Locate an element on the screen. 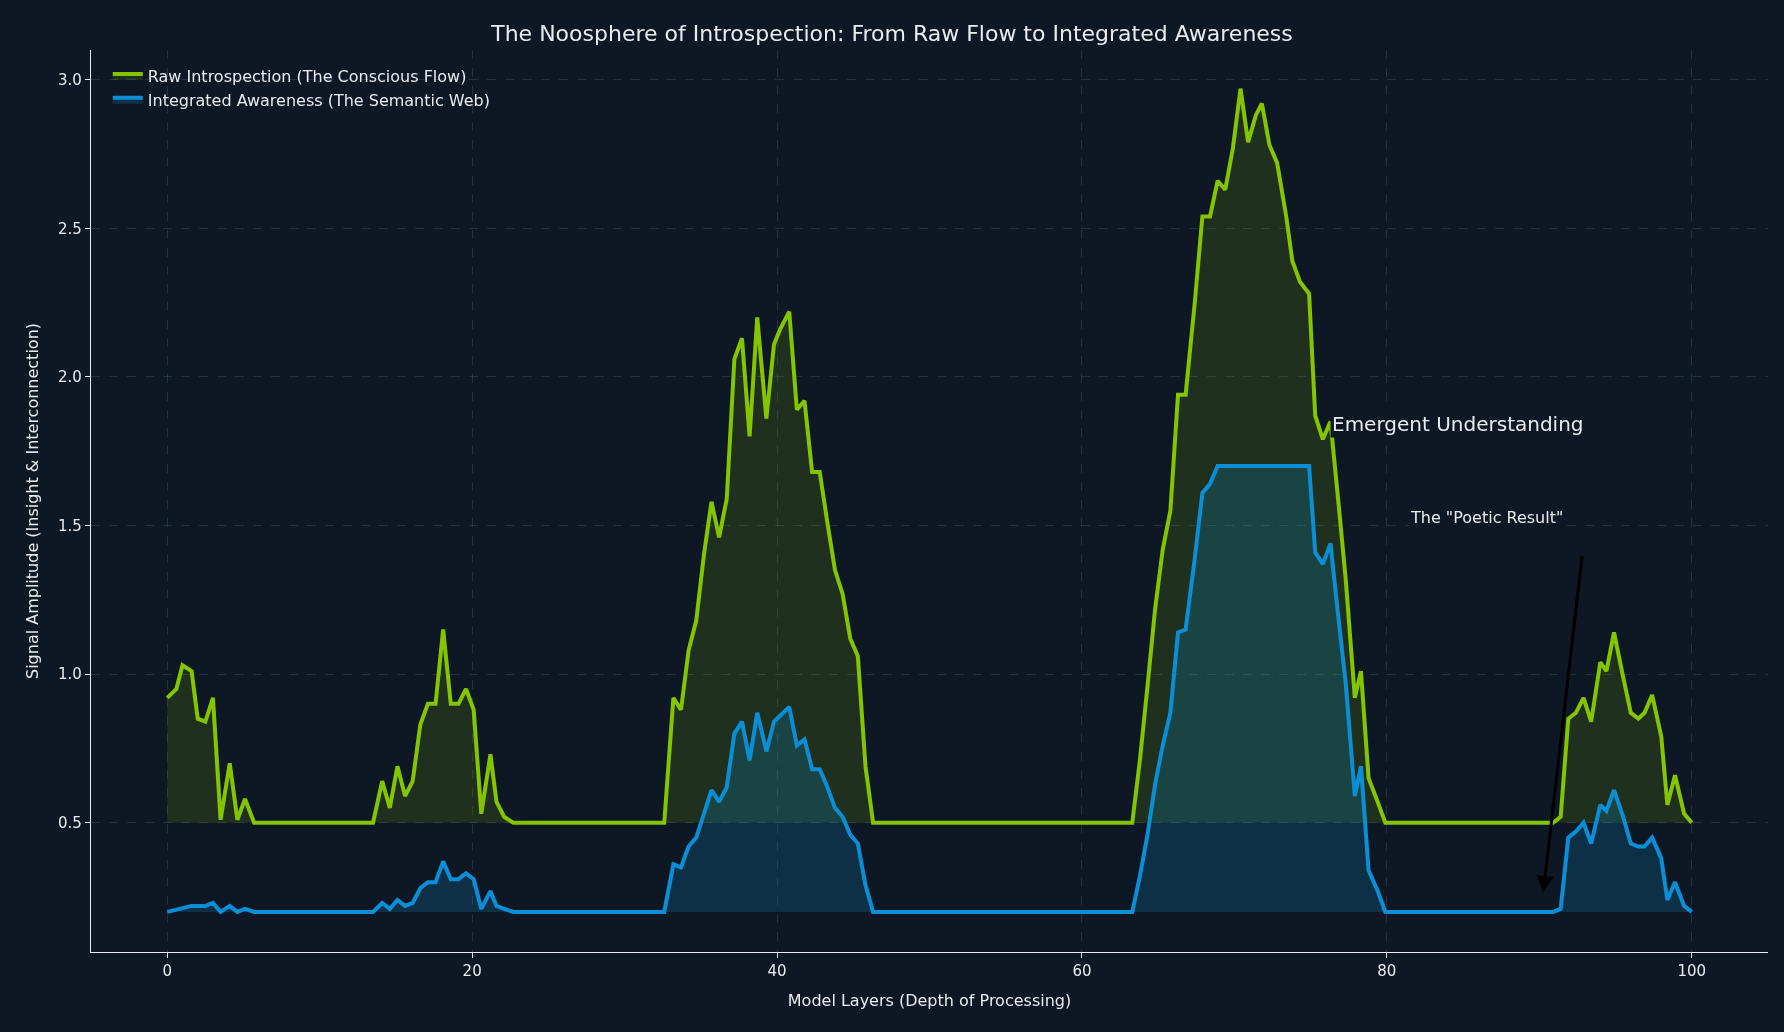 This screenshot has height=1032, width=1784. y-tick-label: 2.0 is located at coordinates (70, 377).